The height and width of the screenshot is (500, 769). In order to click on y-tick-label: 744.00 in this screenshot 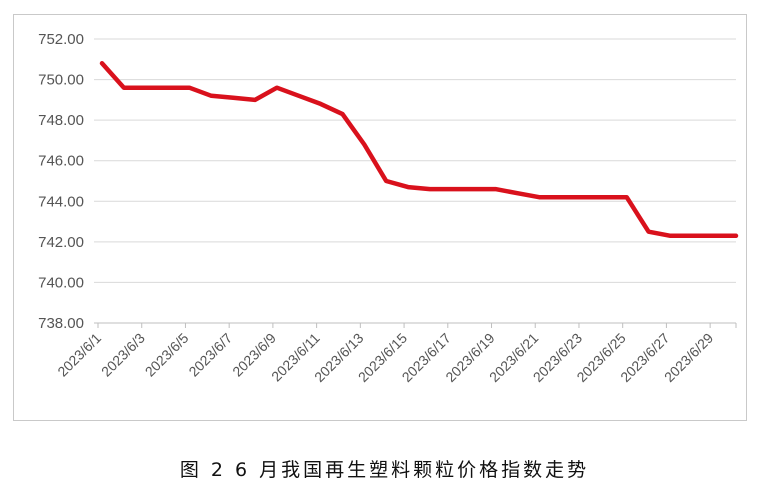, I will do `click(61, 201)`.